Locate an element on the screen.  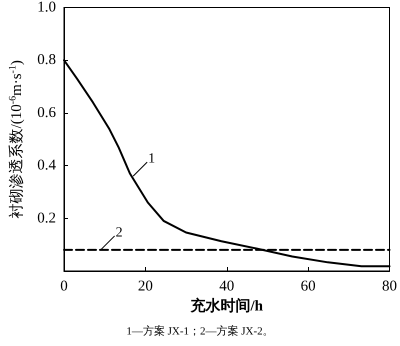
annotation: 1 is located at coordinates (152, 159).